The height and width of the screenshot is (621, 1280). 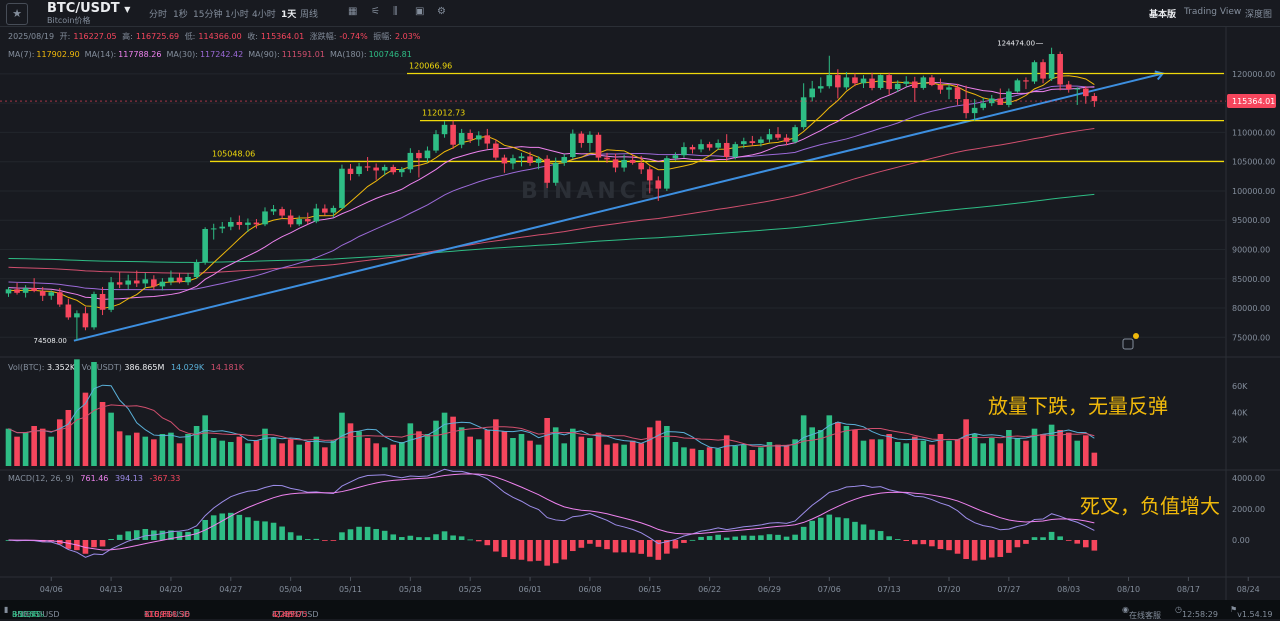 I want to click on chart-tool-icon, so click(x=1131, y=341).